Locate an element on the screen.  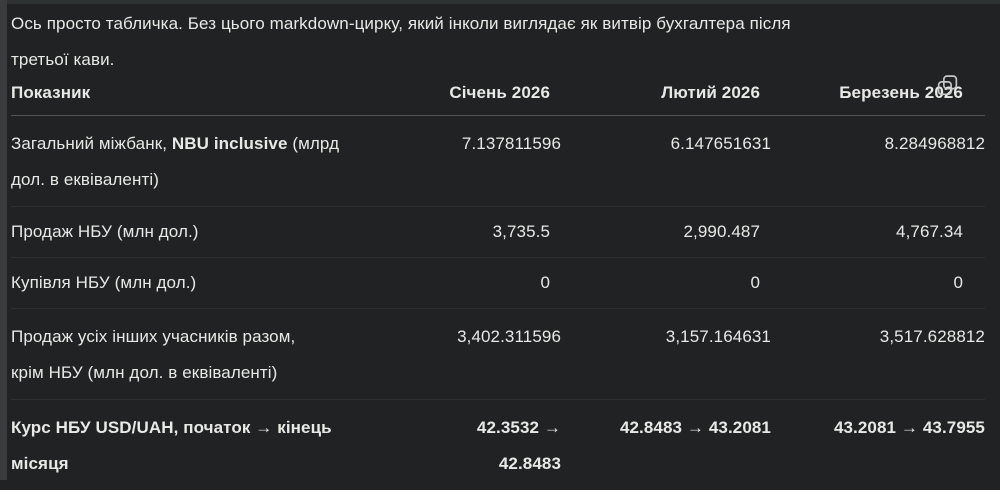
cell-value: 8.284968812 is located at coordinates (878, 161).